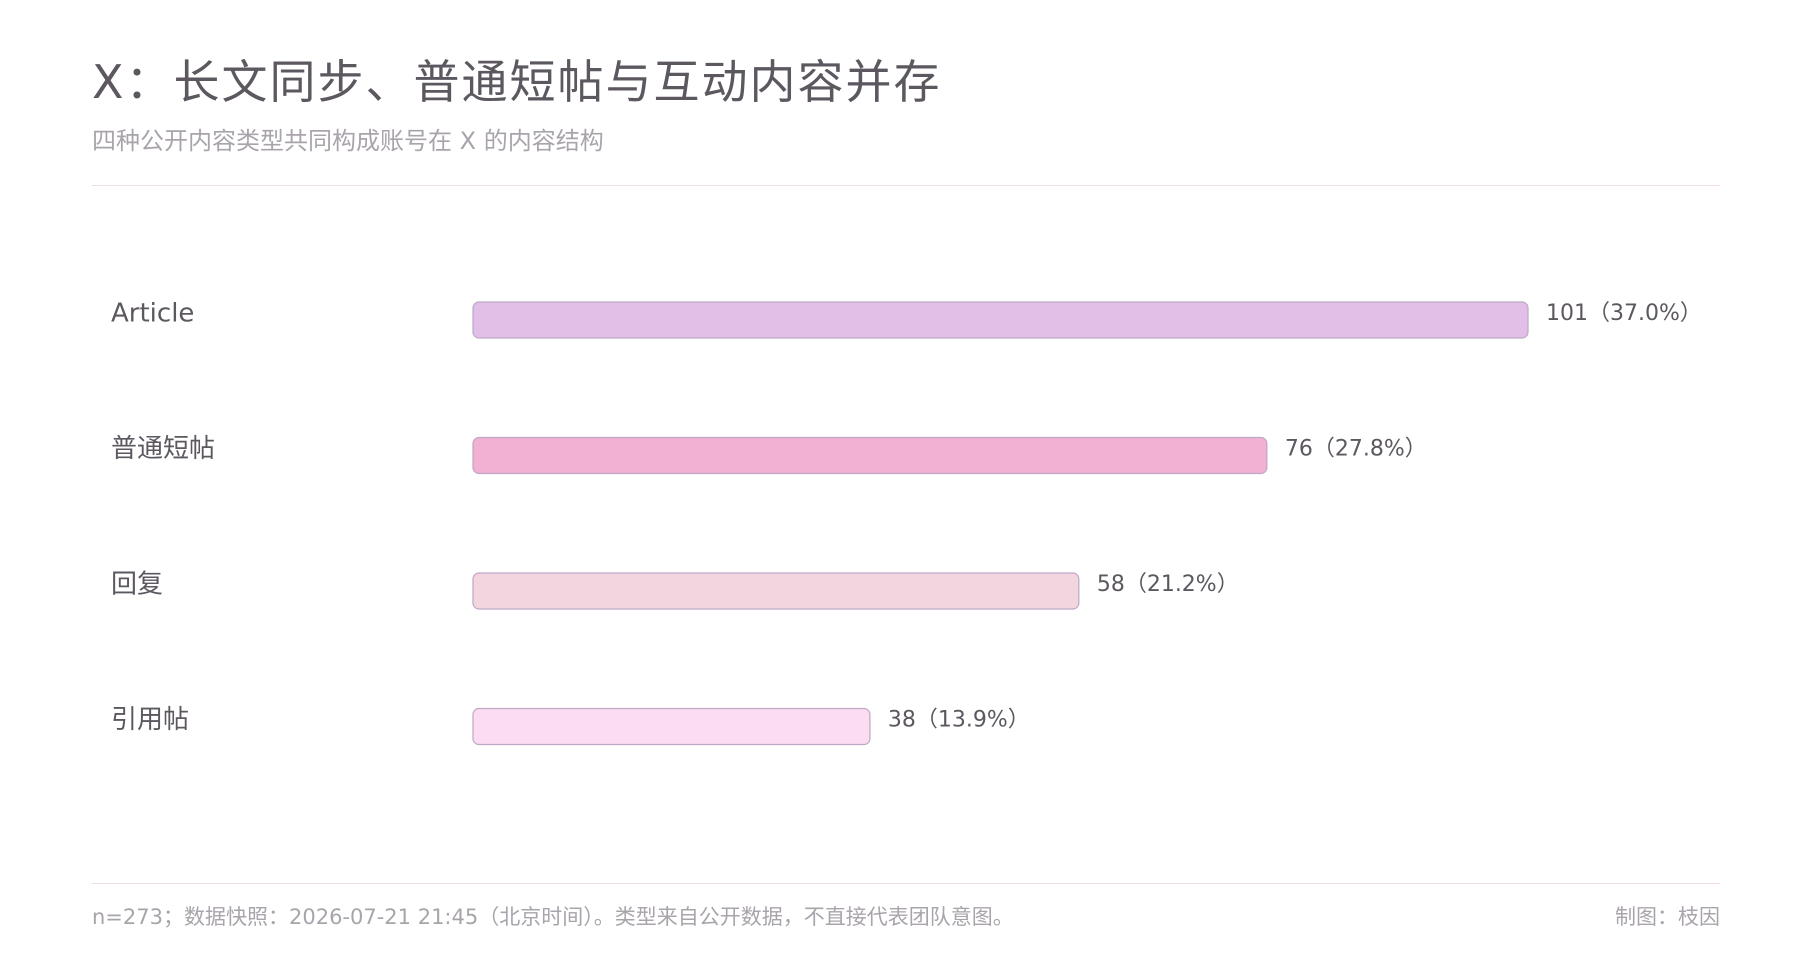 The height and width of the screenshot is (970, 1800). Describe the element at coordinates (1356, 449) in the screenshot. I see `value-label: 76（27.8%）` at that location.